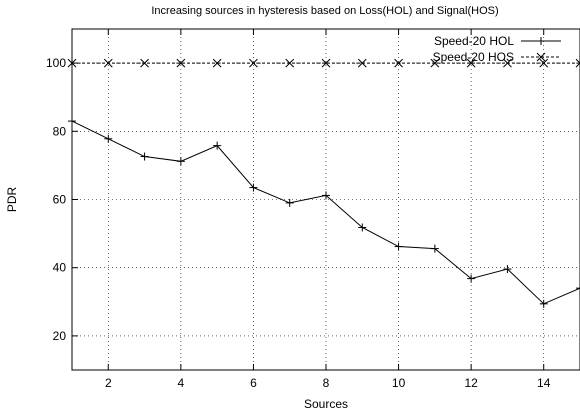  Describe the element at coordinates (56, 63) in the screenshot. I see `y-tick-label: 100` at that location.